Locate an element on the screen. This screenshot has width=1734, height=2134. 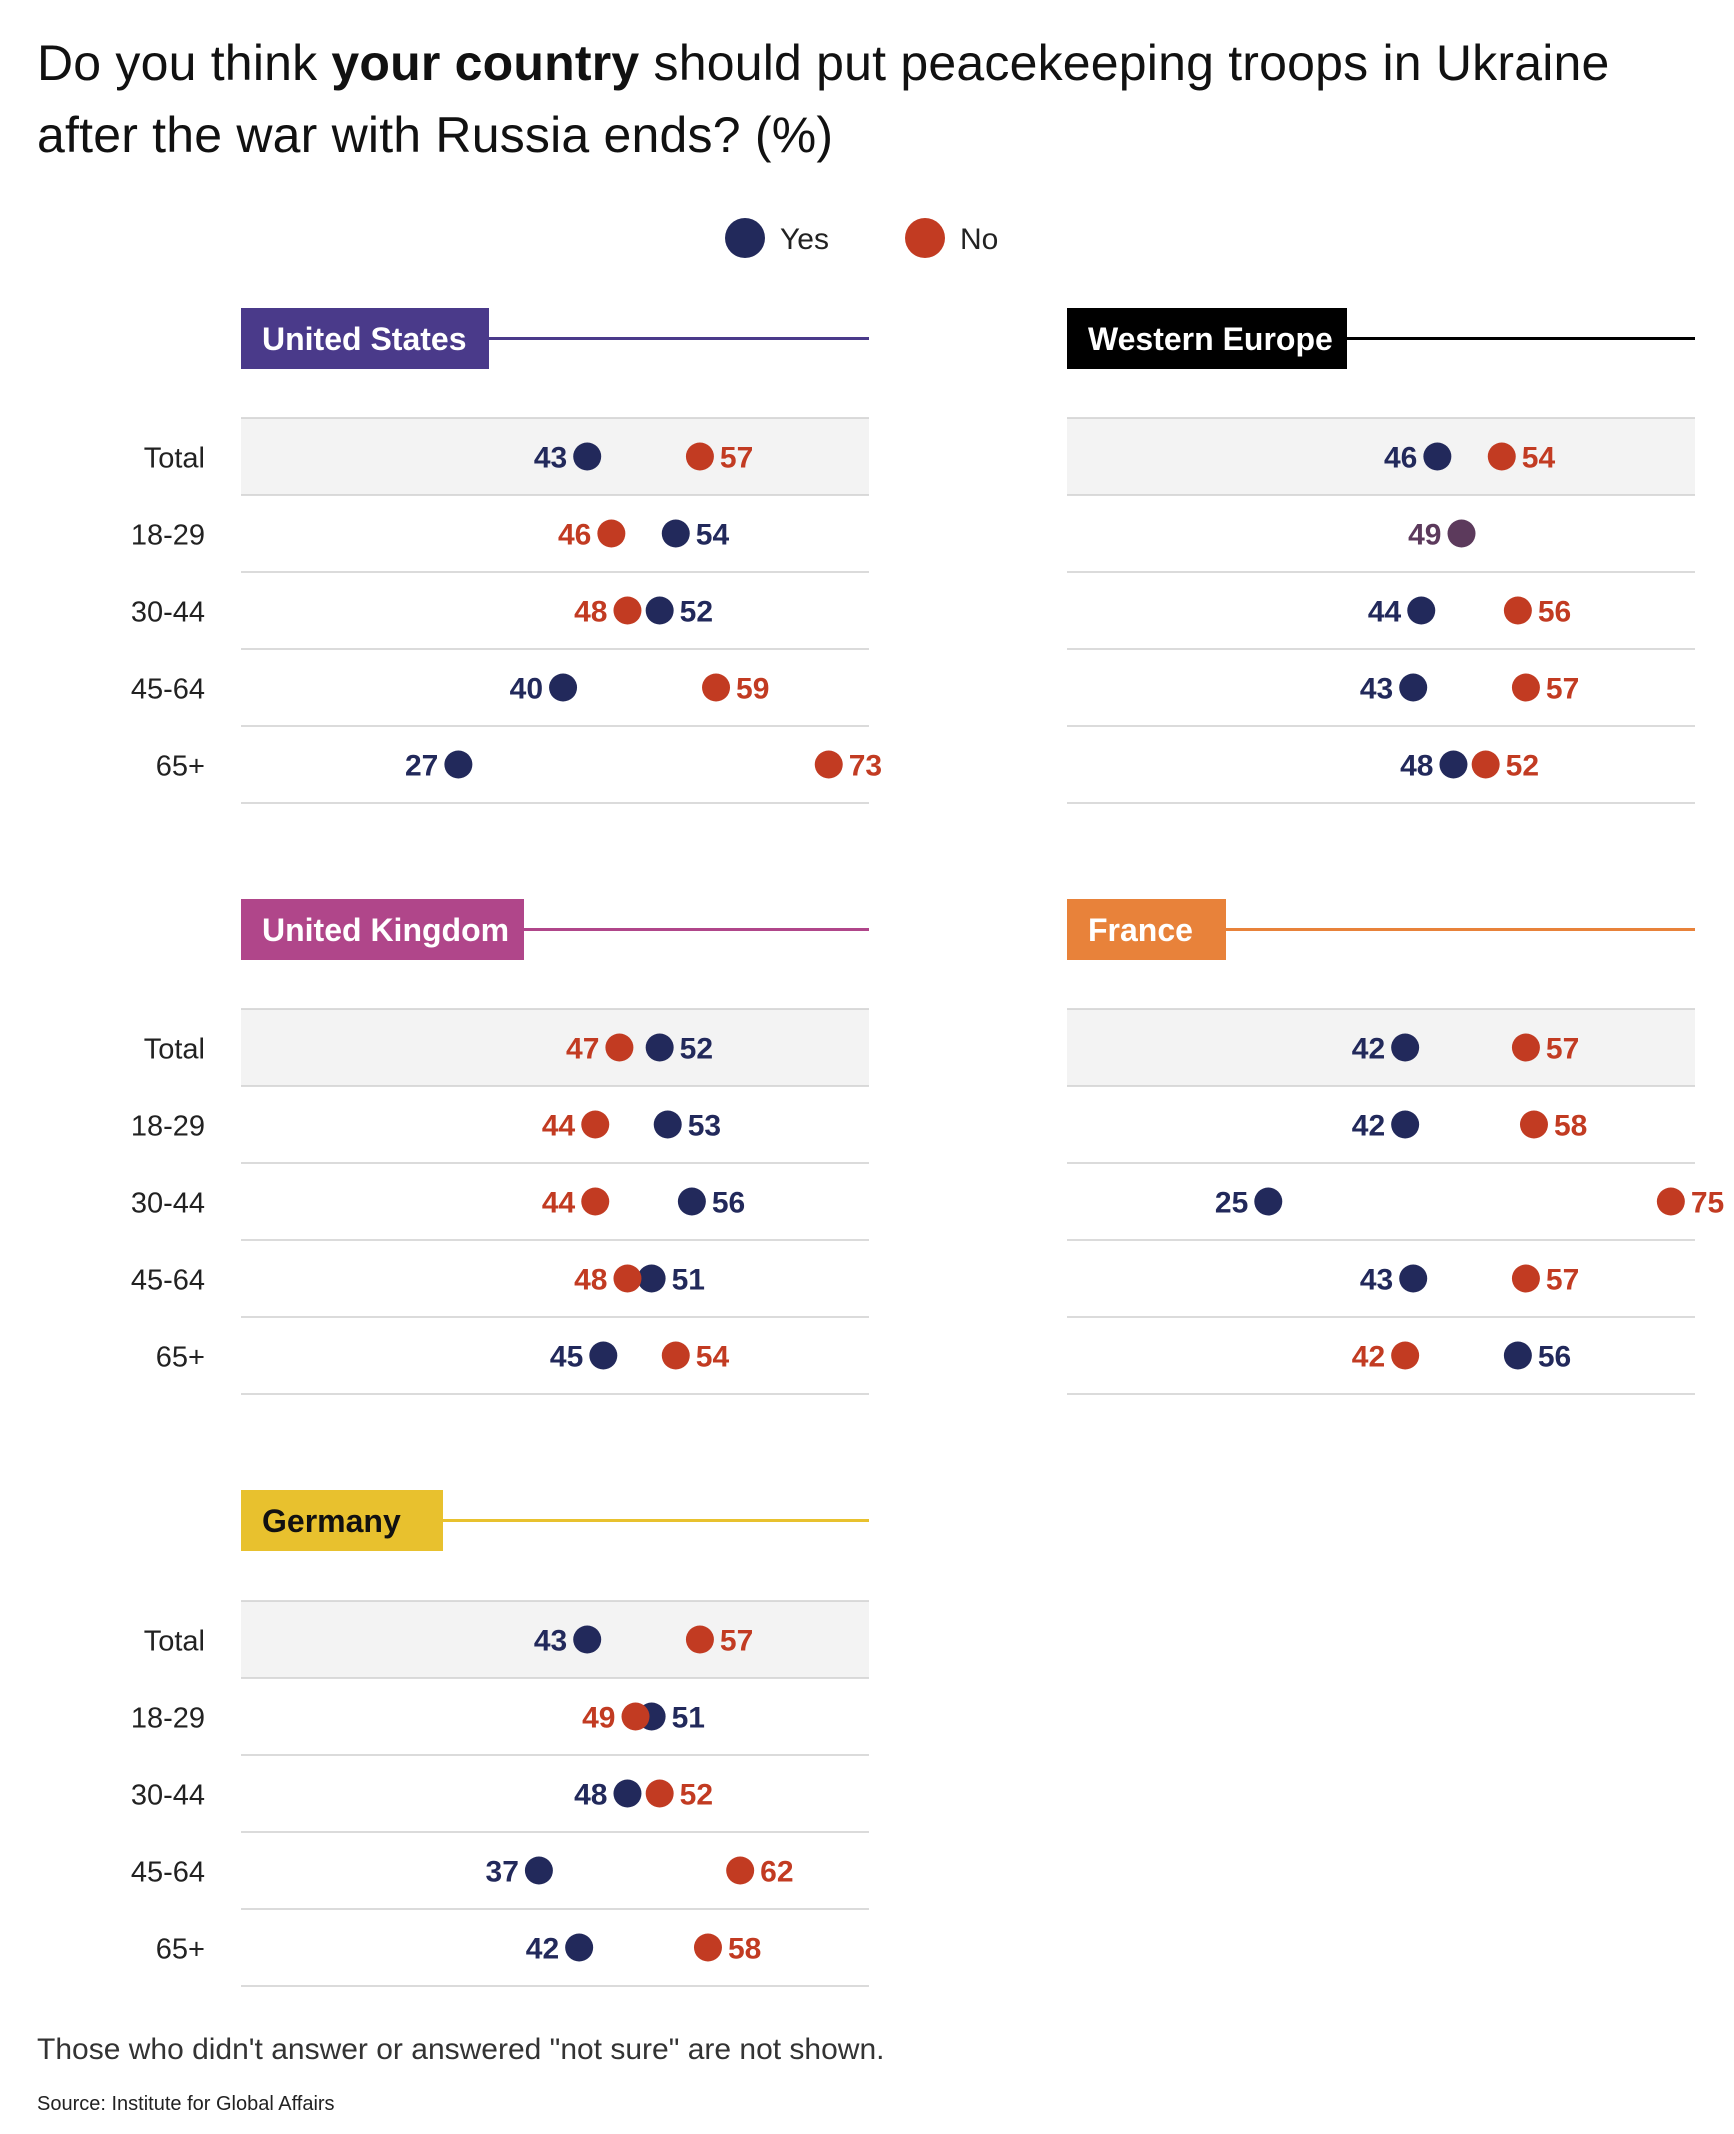
legend-yes-marker is located at coordinates (745, 238).